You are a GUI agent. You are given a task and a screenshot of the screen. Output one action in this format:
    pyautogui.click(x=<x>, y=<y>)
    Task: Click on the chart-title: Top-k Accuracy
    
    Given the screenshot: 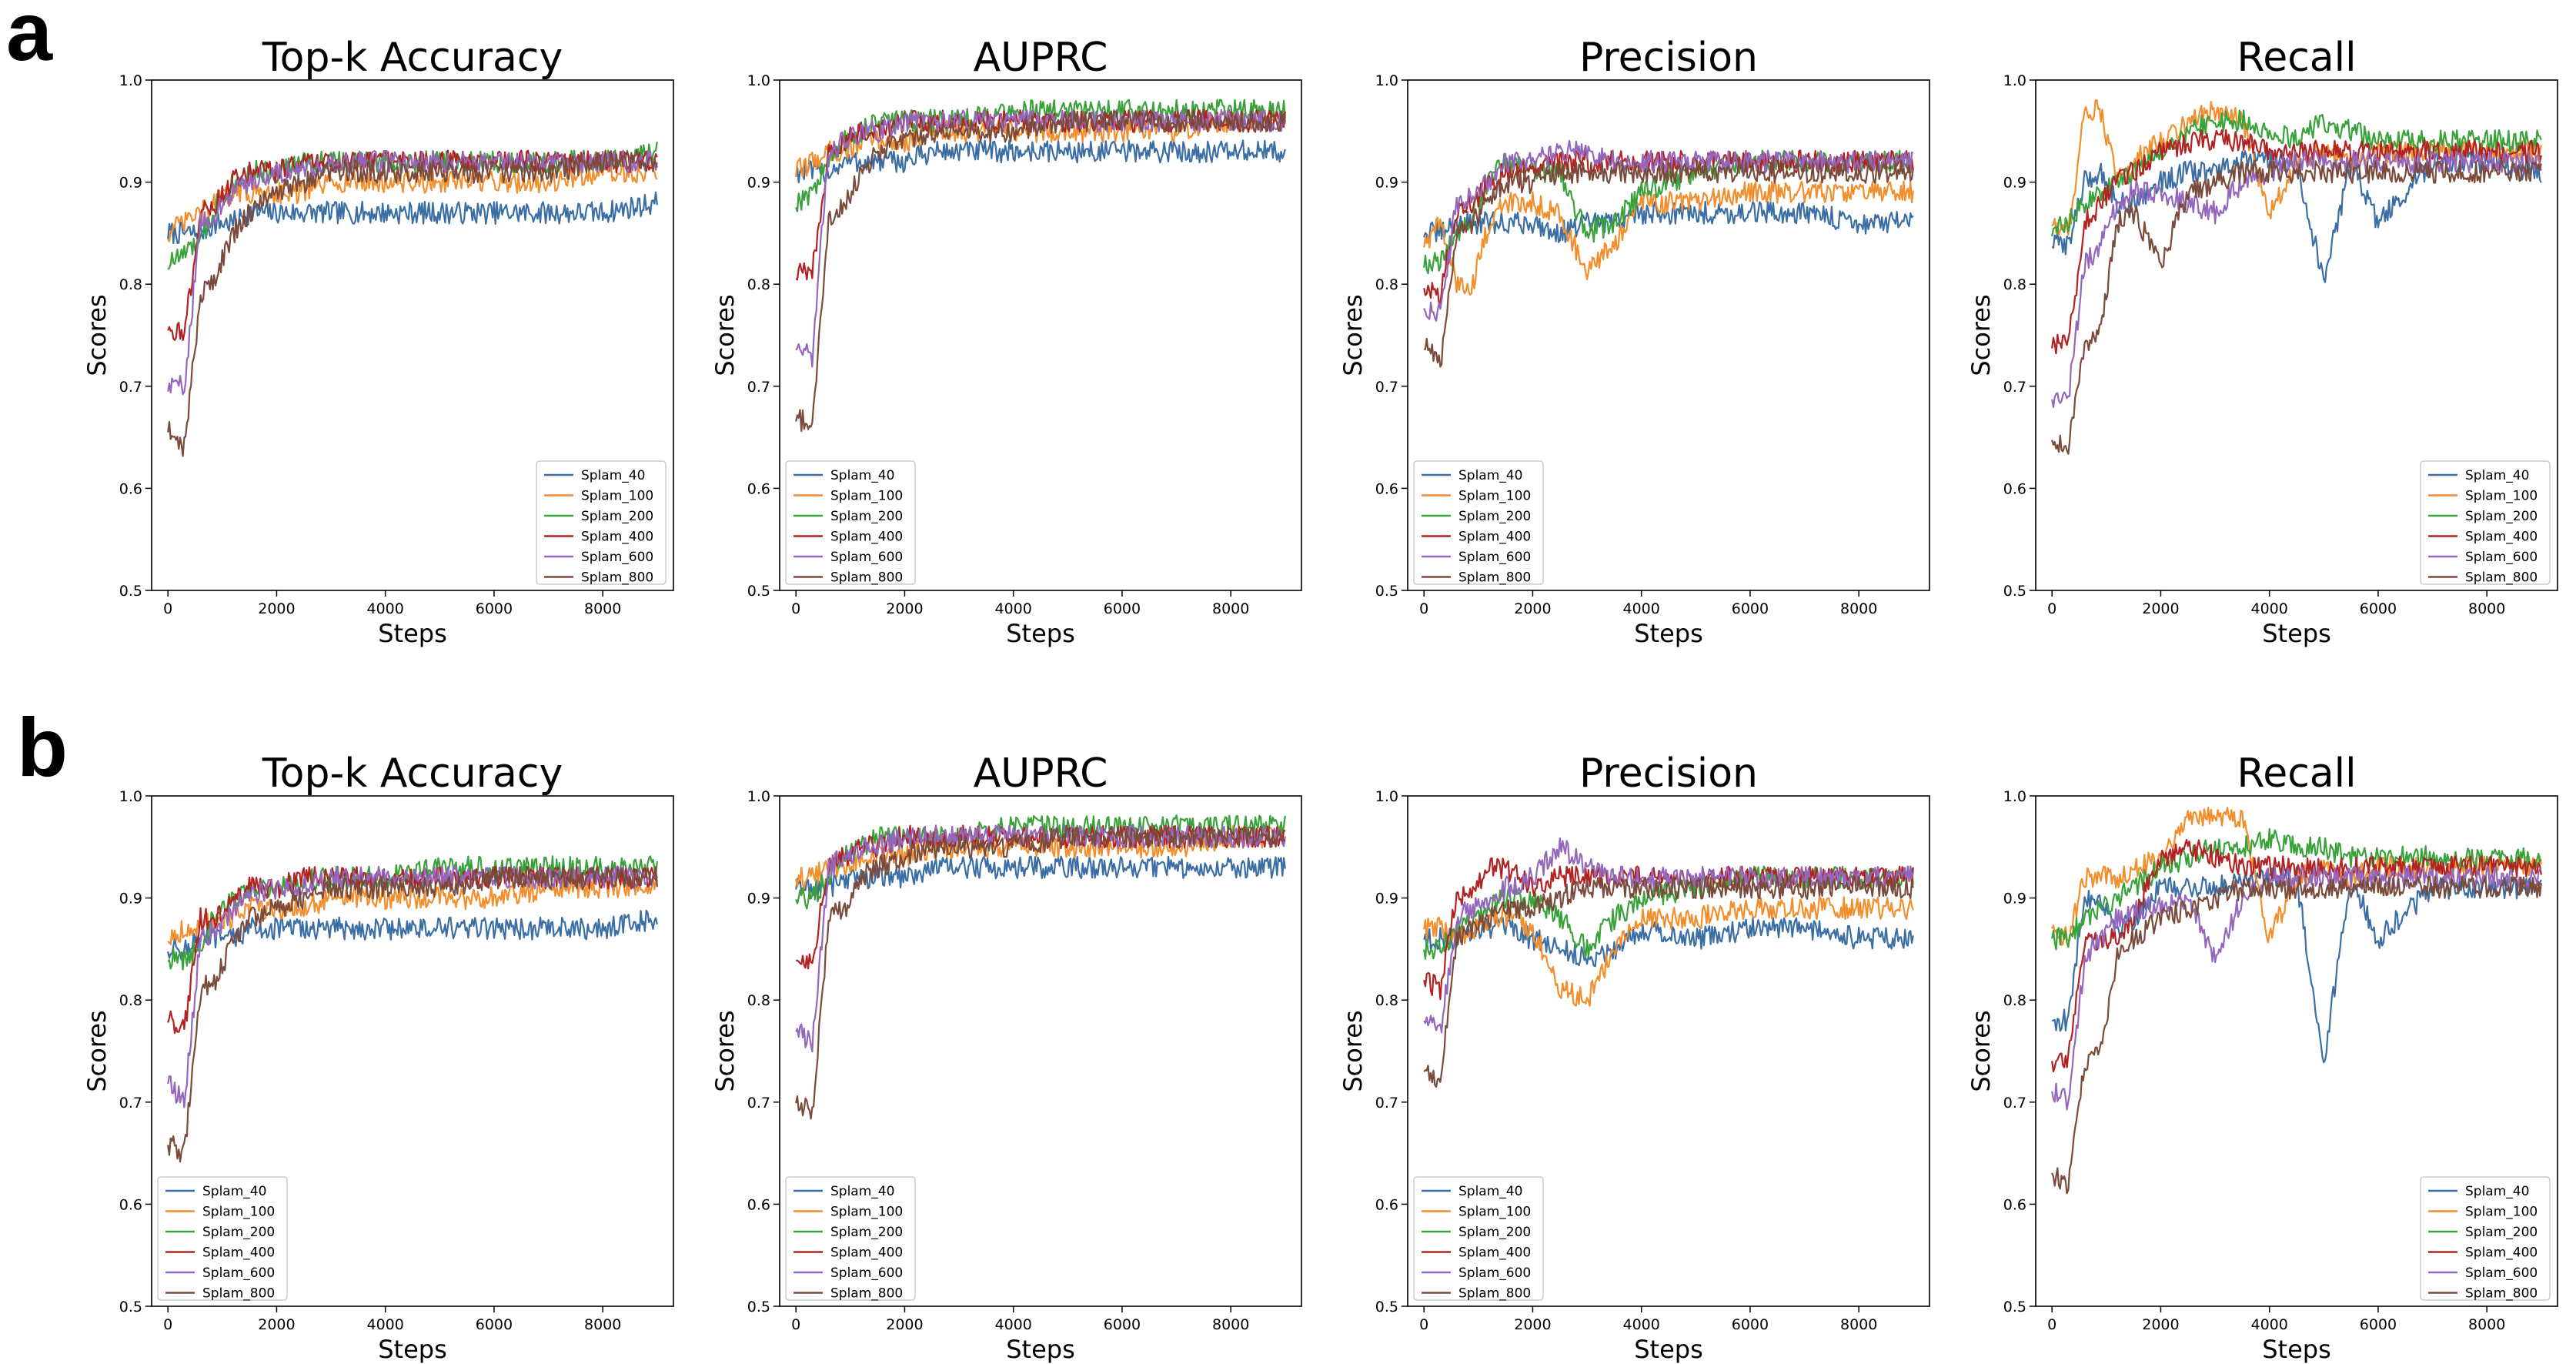 What is the action you would take?
    pyautogui.click(x=412, y=774)
    